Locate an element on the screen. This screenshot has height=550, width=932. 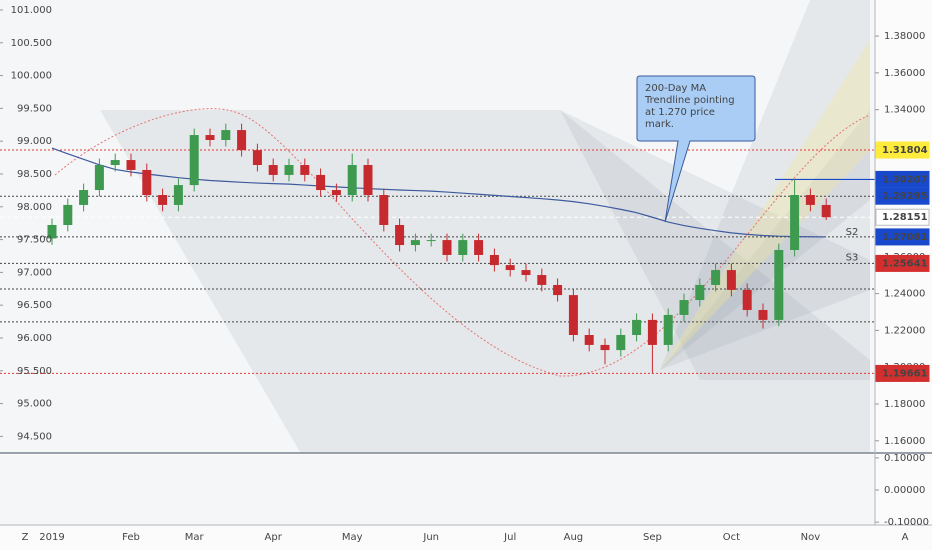
y2-tick-label: 95.000 is located at coordinates (34, 404).